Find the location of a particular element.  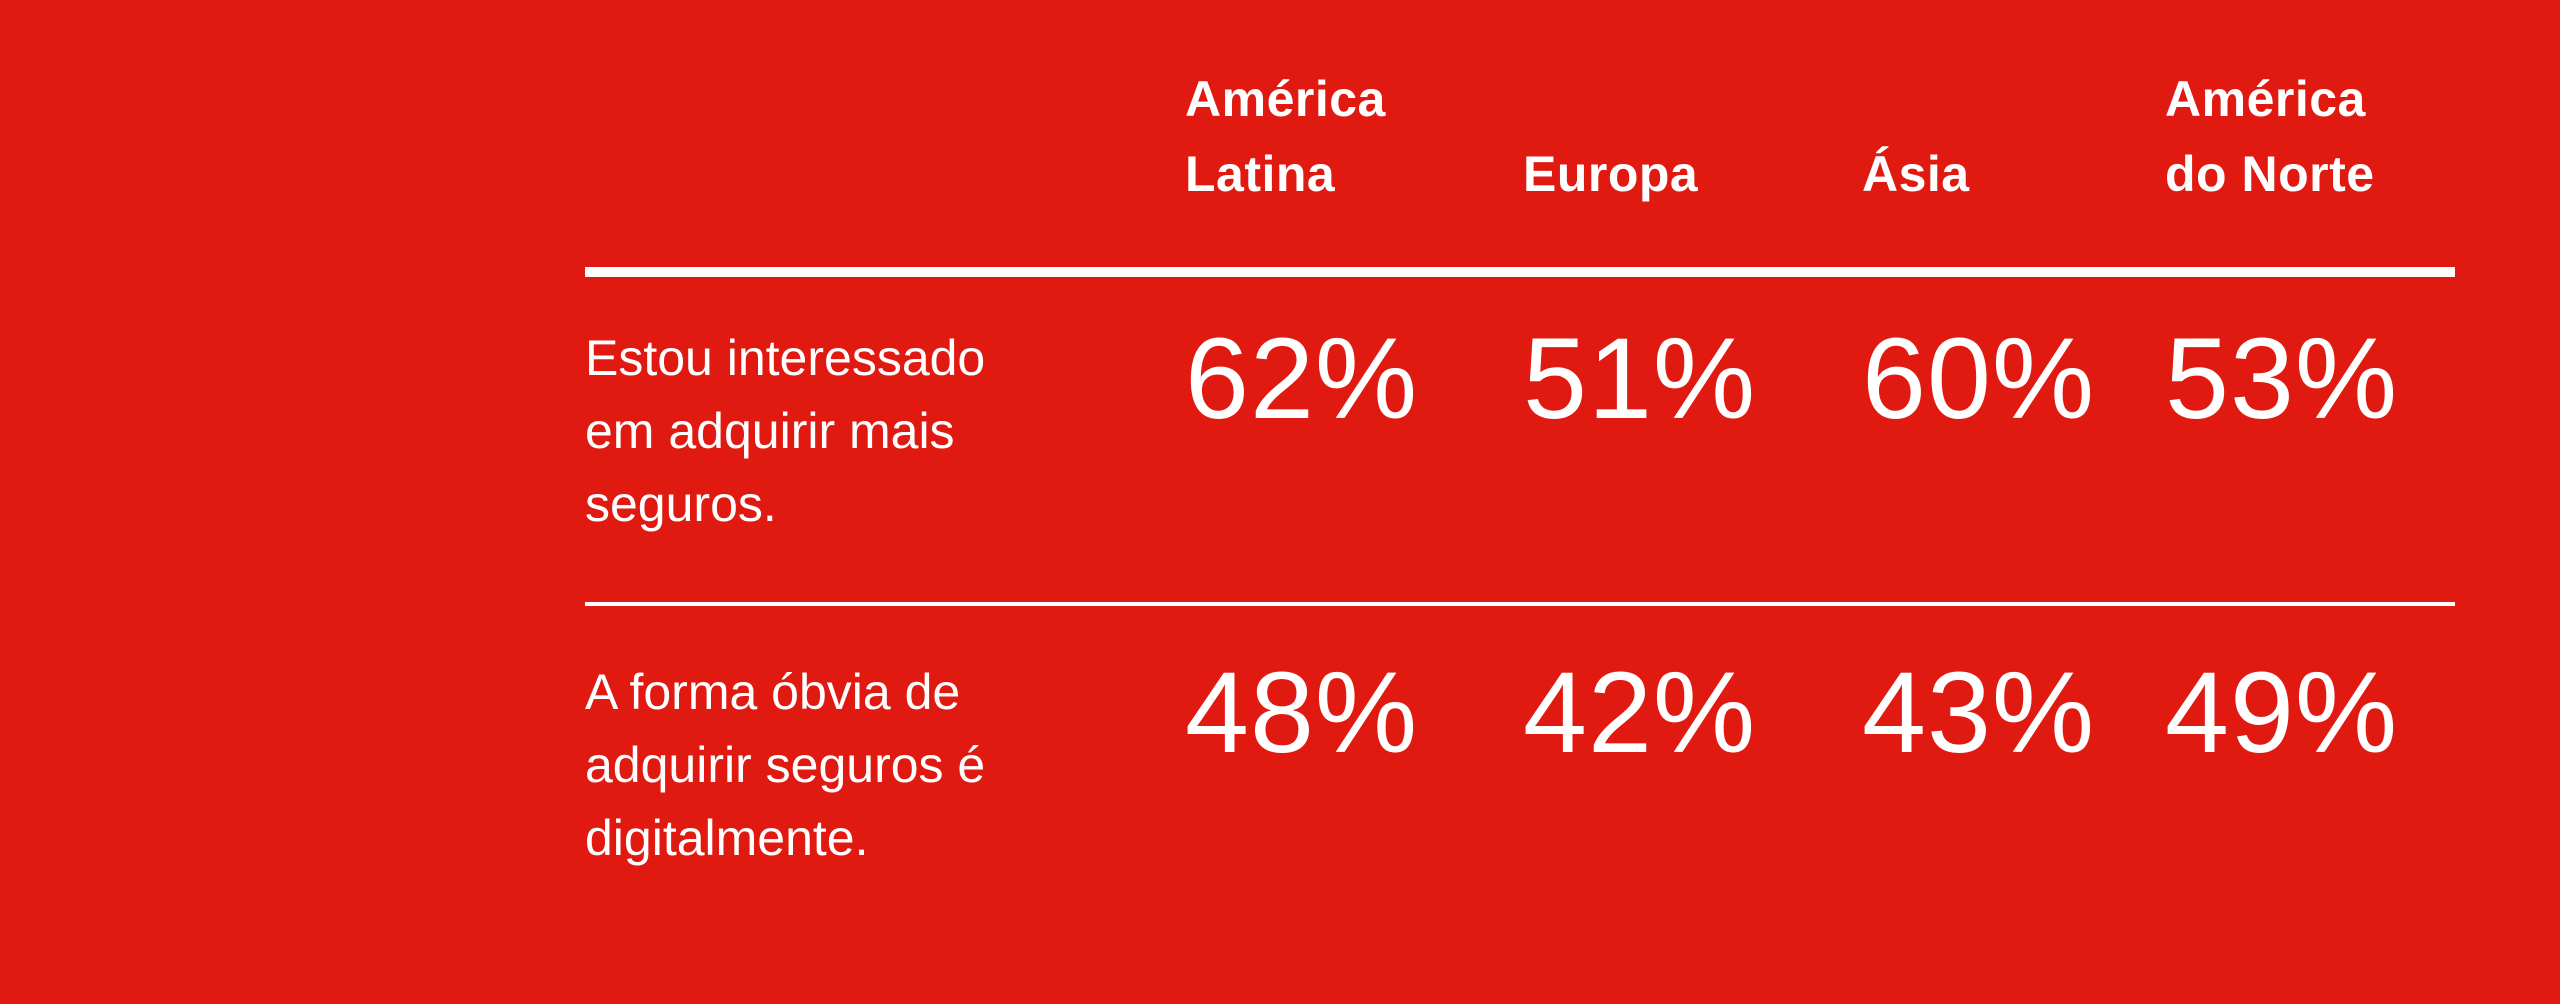

column-header-america-latina: América Latina is located at coordinates (1285, 136).